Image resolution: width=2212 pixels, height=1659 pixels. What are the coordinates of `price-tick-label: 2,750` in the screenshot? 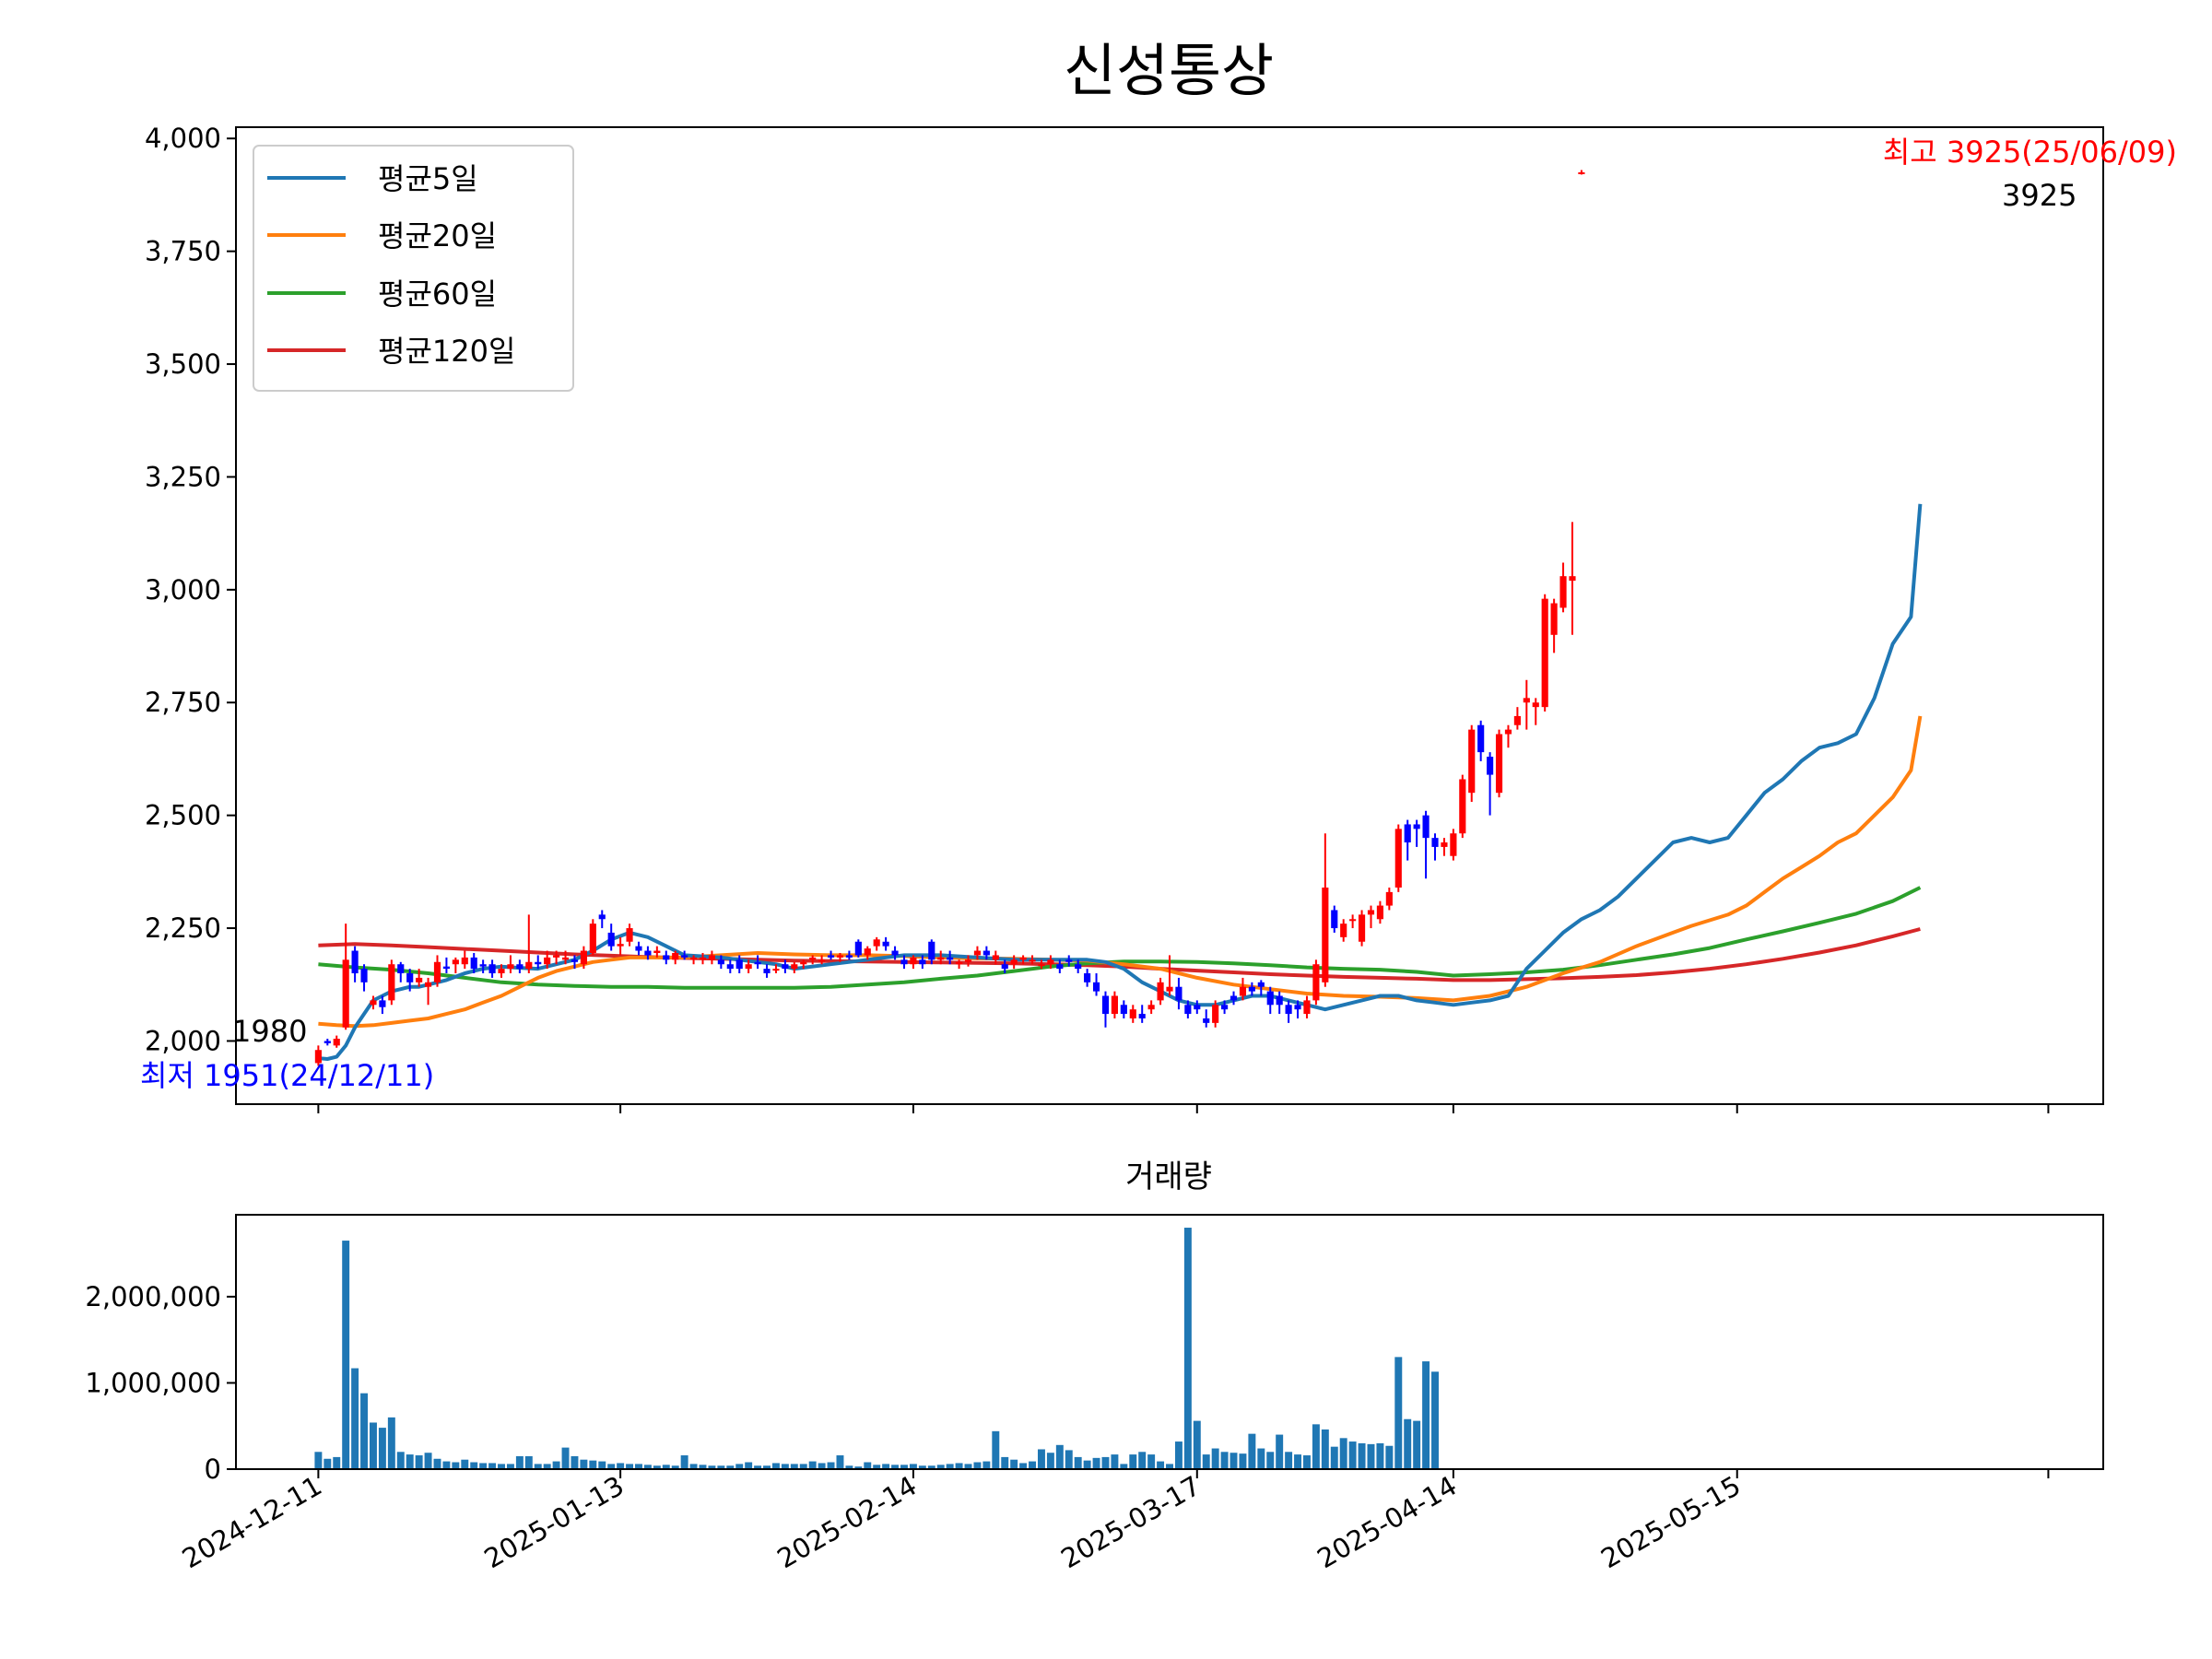 It's located at (183, 702).